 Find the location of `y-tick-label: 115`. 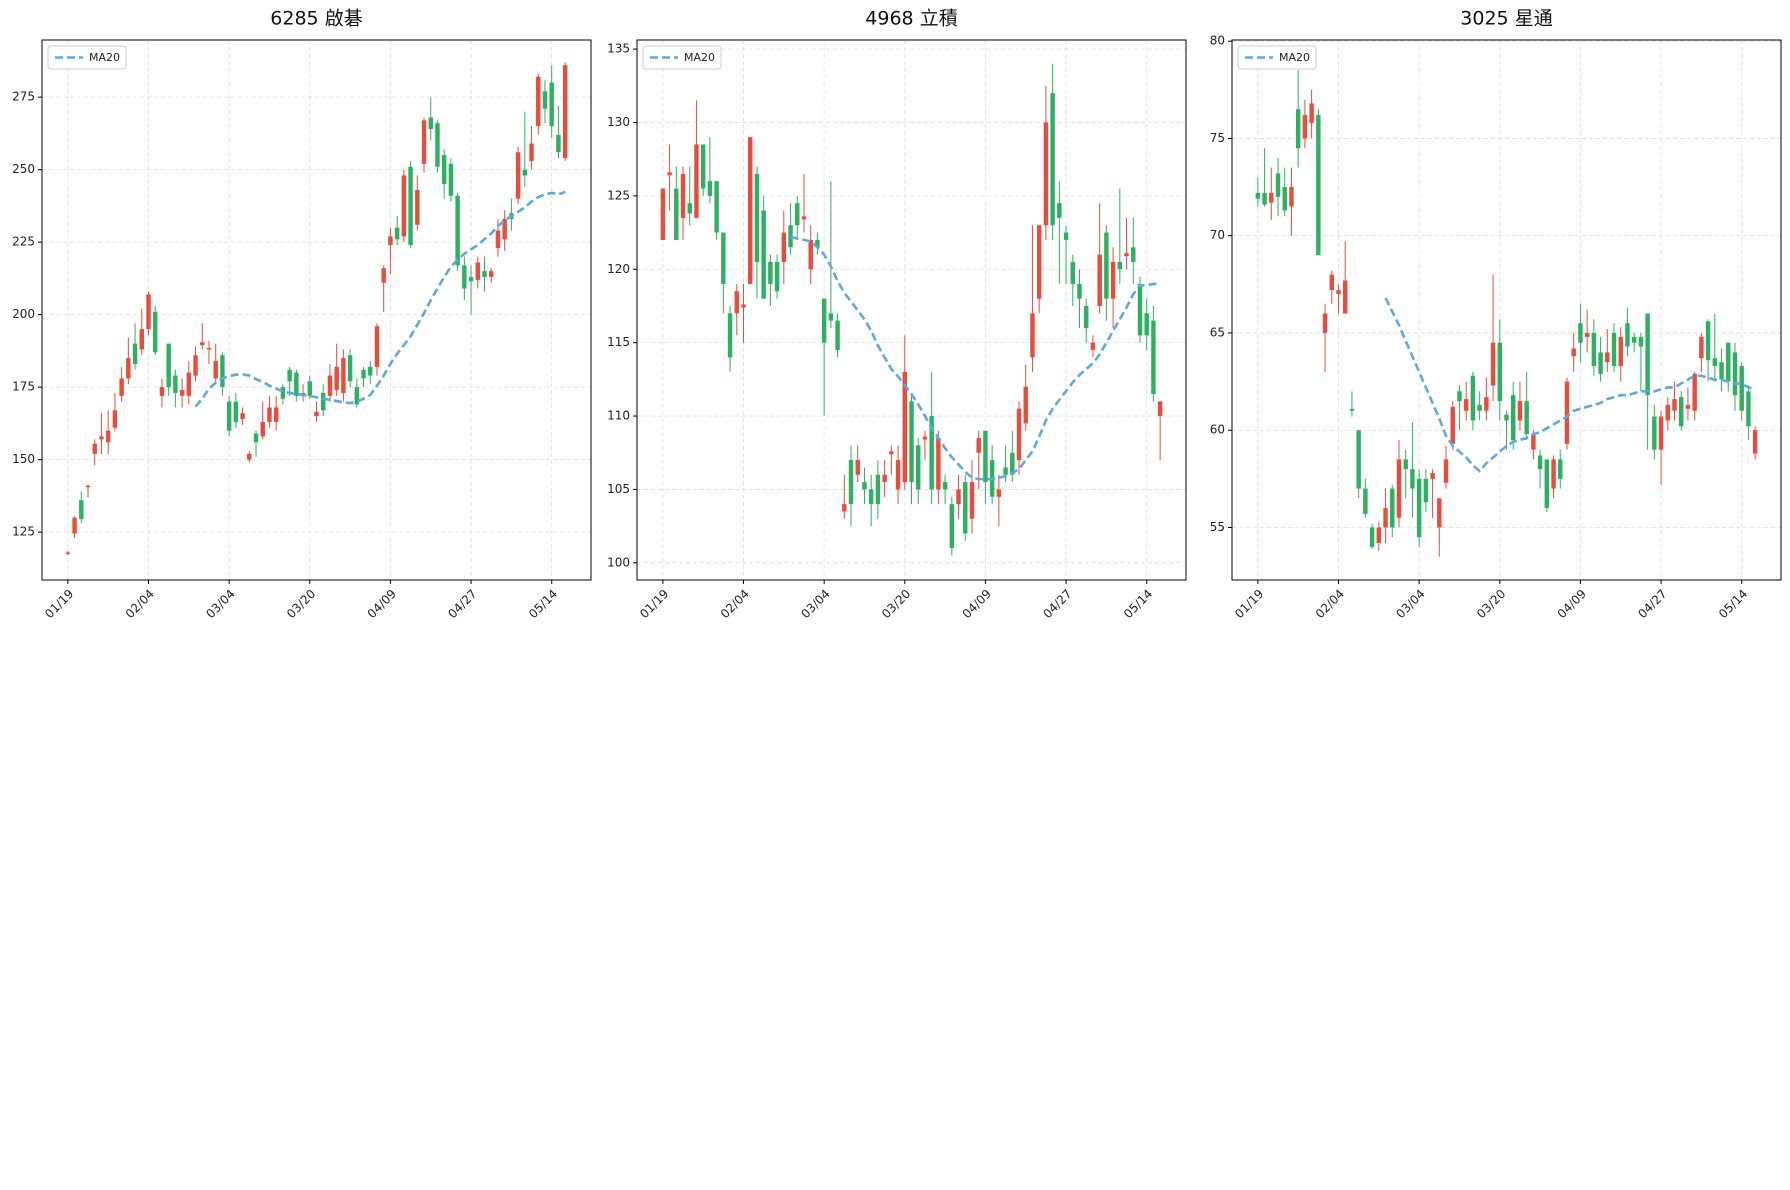

y-tick-label: 115 is located at coordinates (618, 342).